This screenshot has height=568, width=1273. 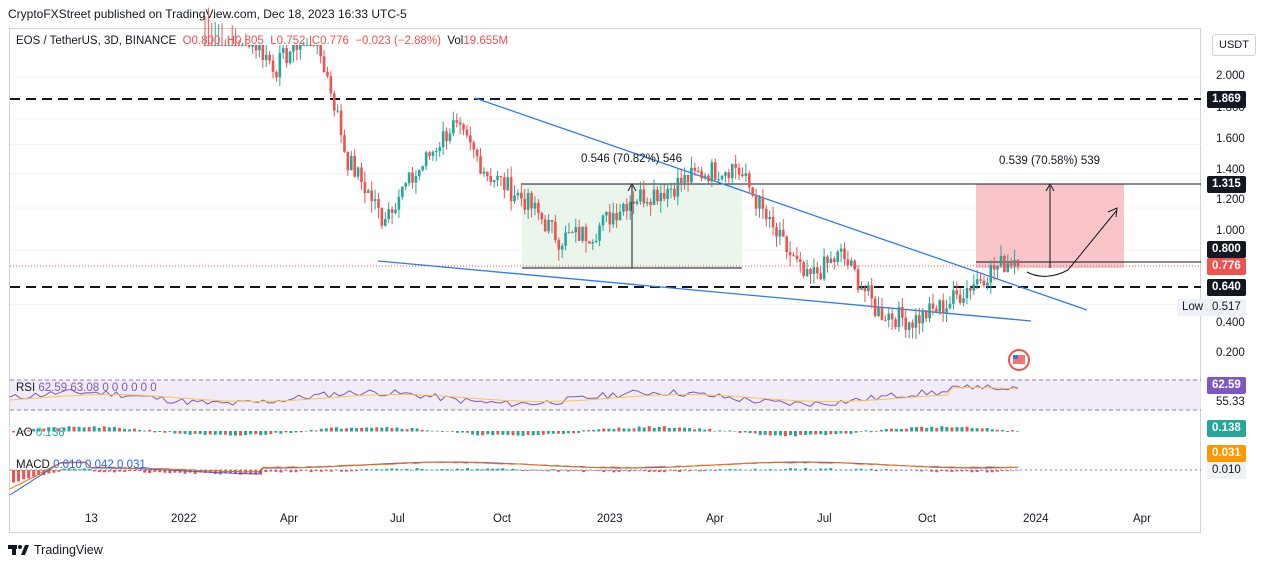 What do you see at coordinates (1230, 353) in the screenshot?
I see `ytick-0200: 0.200` at bounding box center [1230, 353].